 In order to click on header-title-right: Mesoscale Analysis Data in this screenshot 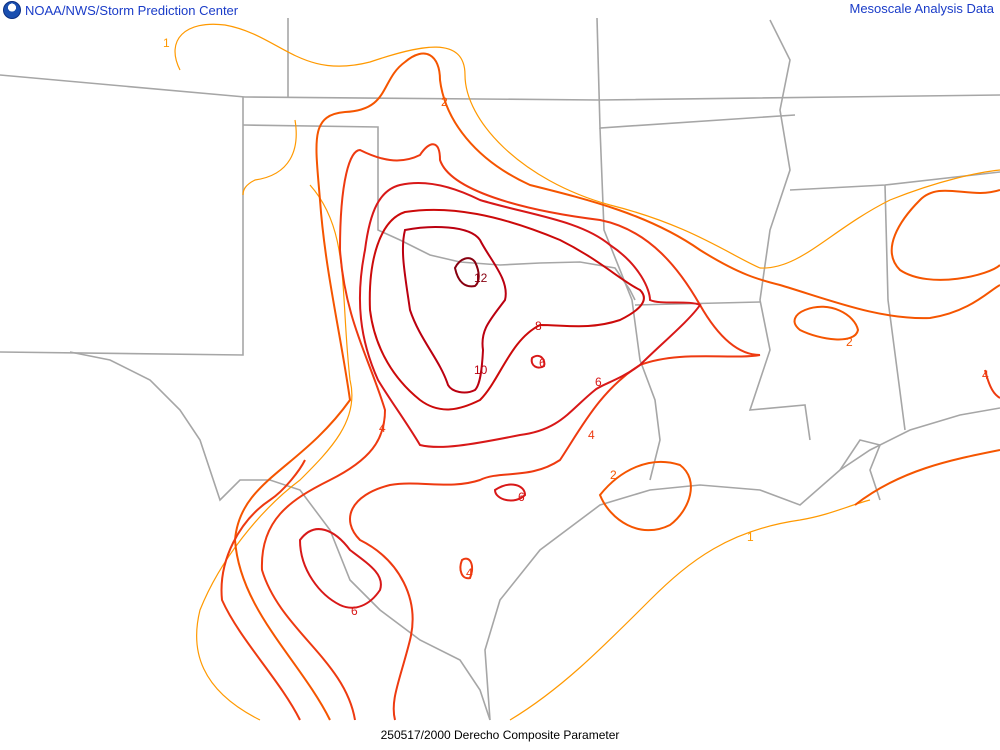, I will do `click(921, 8)`.